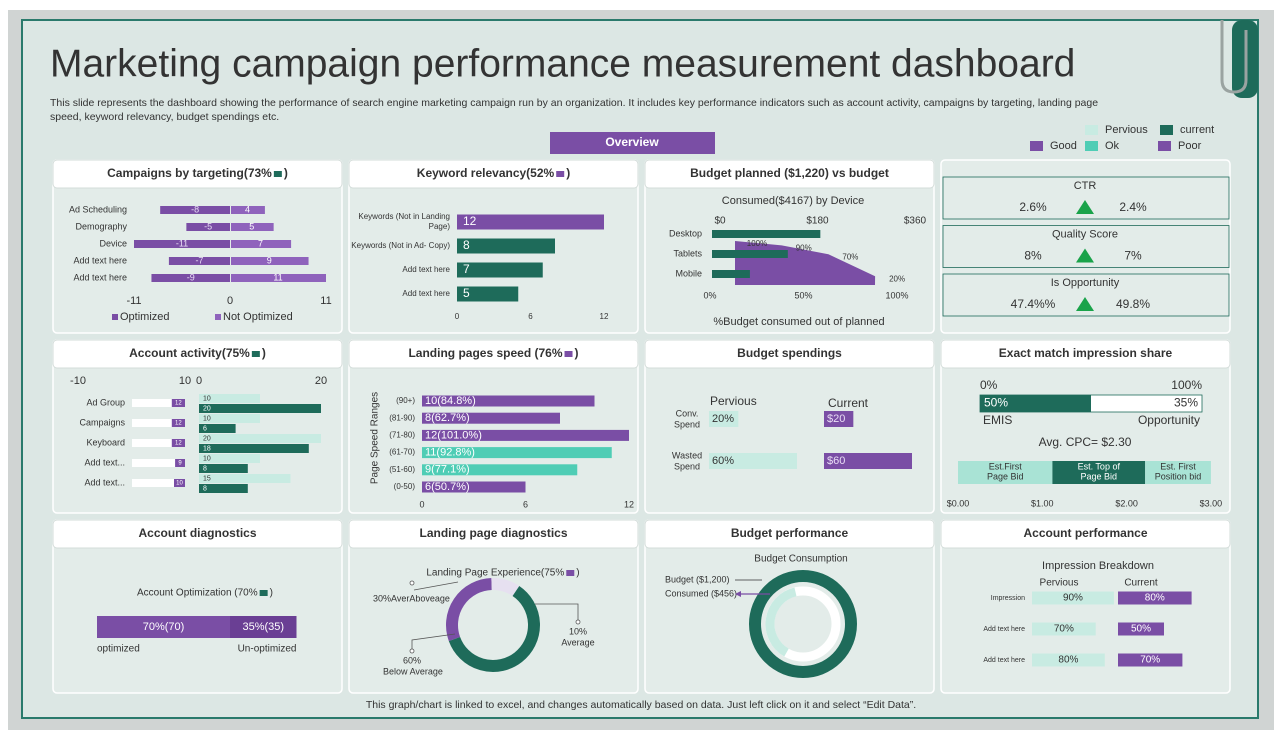 The image size is (1282, 738). What do you see at coordinates (105, 402) in the screenshot?
I see `label: Ad Group` at bounding box center [105, 402].